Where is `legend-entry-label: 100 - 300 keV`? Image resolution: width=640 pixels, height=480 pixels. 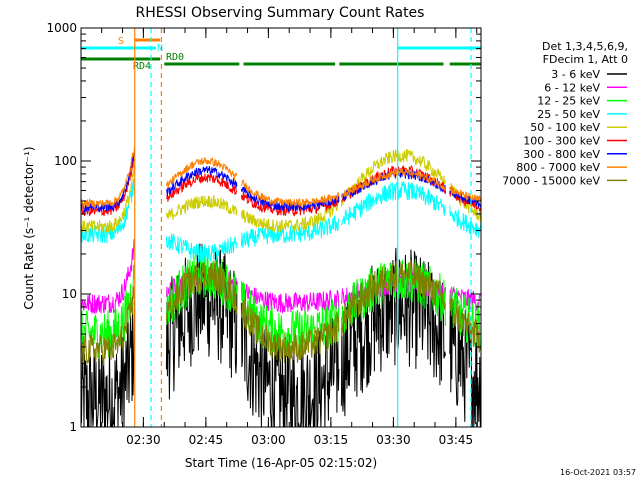 legend-entry-label: 100 - 300 keV is located at coordinates (561, 141).